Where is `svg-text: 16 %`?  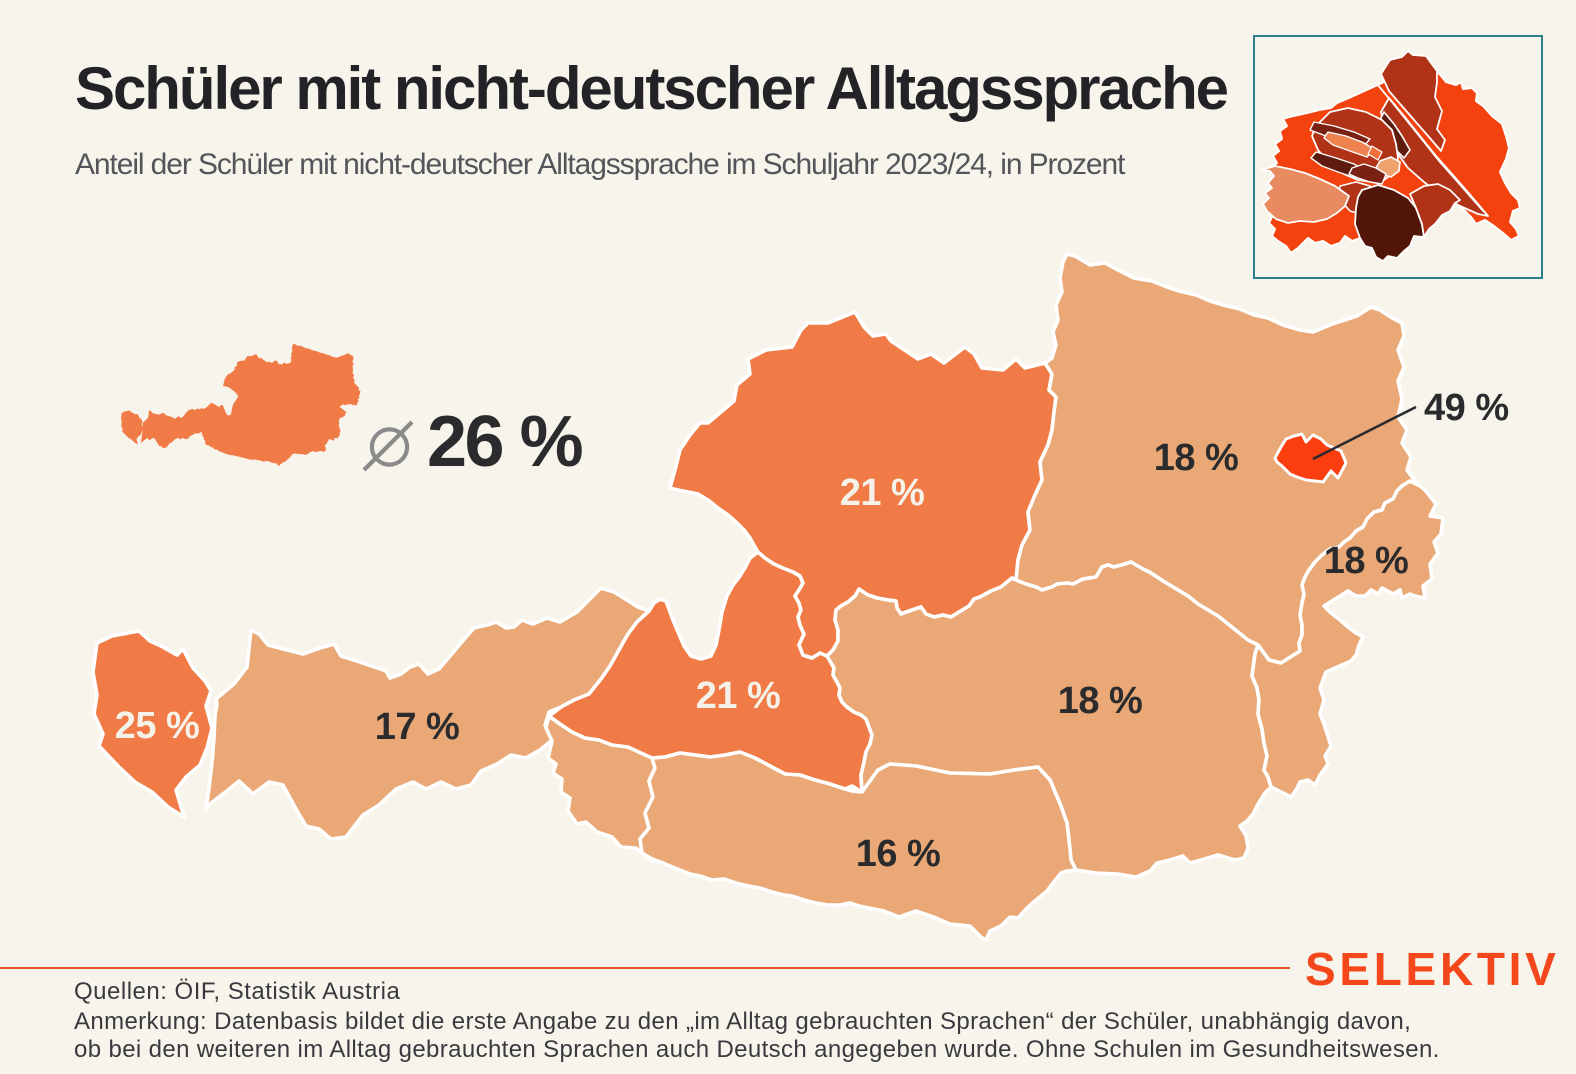
svg-text: 16 % is located at coordinates (898, 854).